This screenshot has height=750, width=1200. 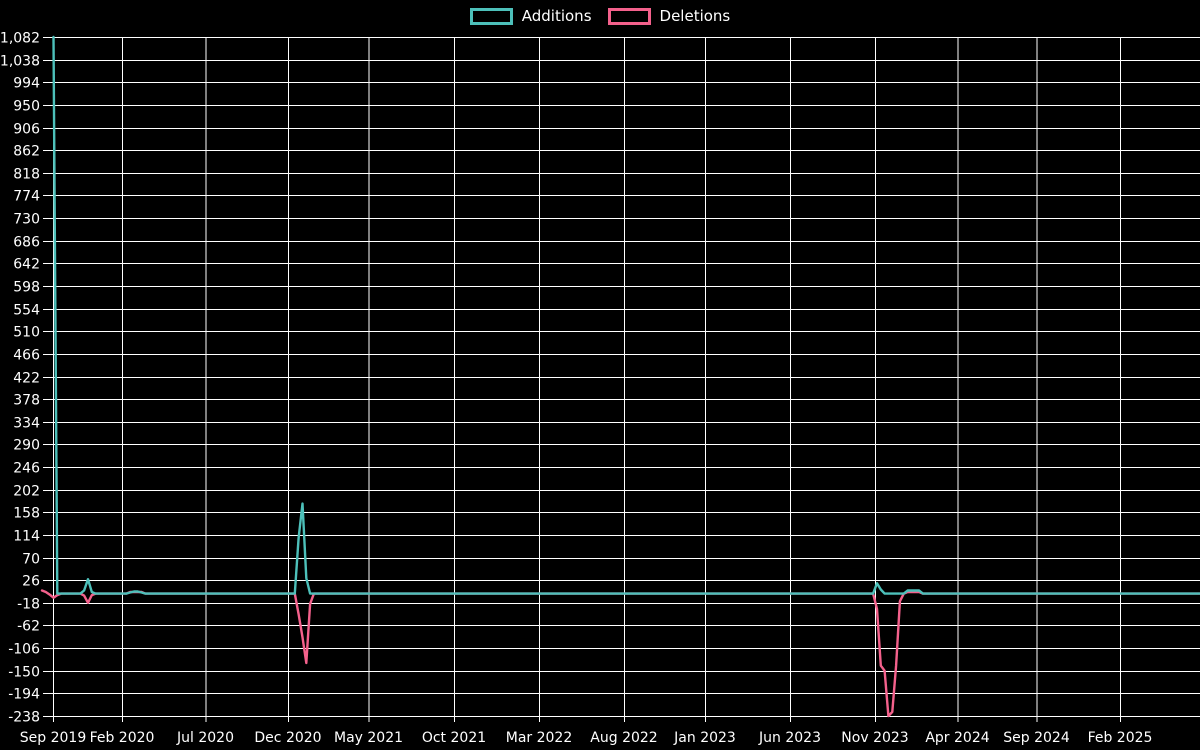 I want to click on deletions-swatch-icon, so click(x=629, y=16).